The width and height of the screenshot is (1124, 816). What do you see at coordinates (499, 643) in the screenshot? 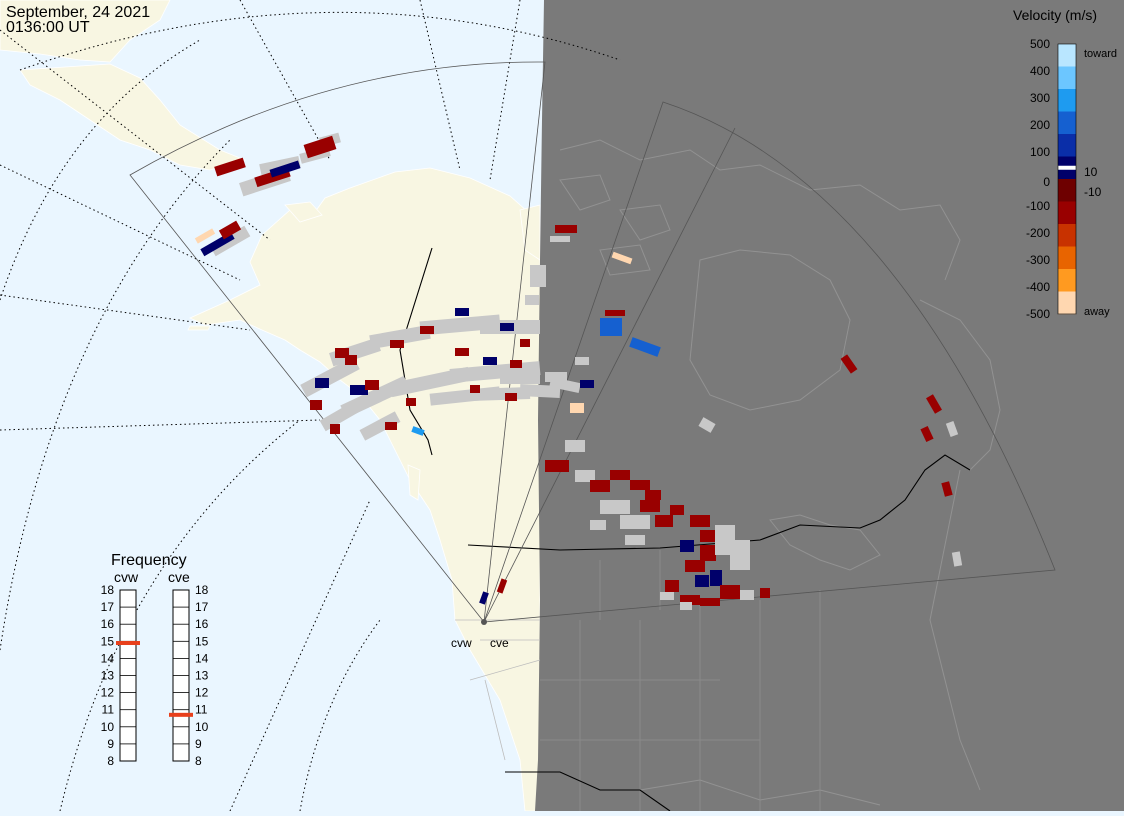
I see `radar-label-east: cve` at bounding box center [499, 643].